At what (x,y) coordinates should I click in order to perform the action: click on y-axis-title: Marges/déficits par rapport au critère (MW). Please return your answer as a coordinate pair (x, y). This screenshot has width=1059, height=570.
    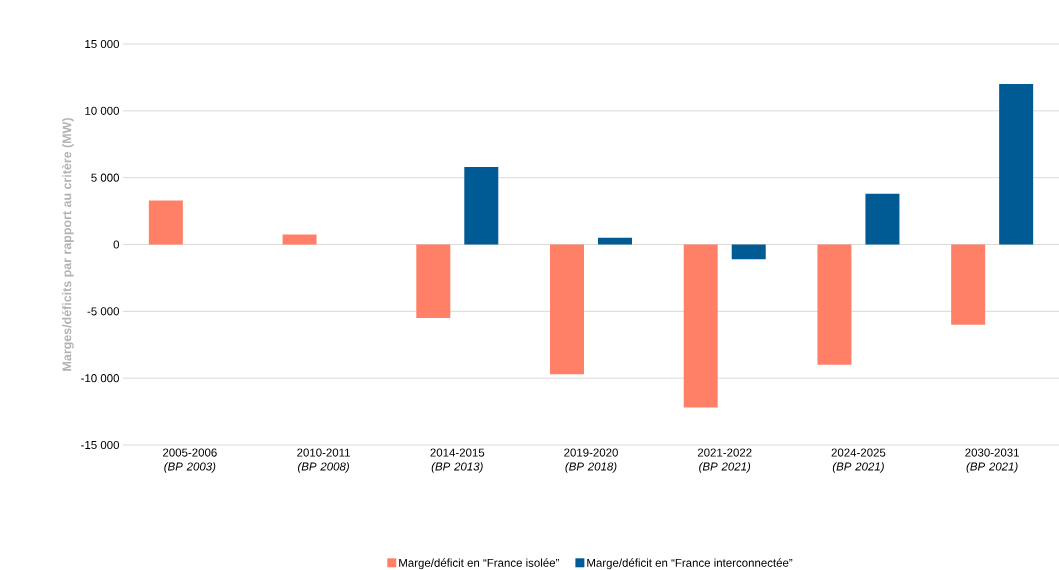
    Looking at the image, I should click on (68, 244).